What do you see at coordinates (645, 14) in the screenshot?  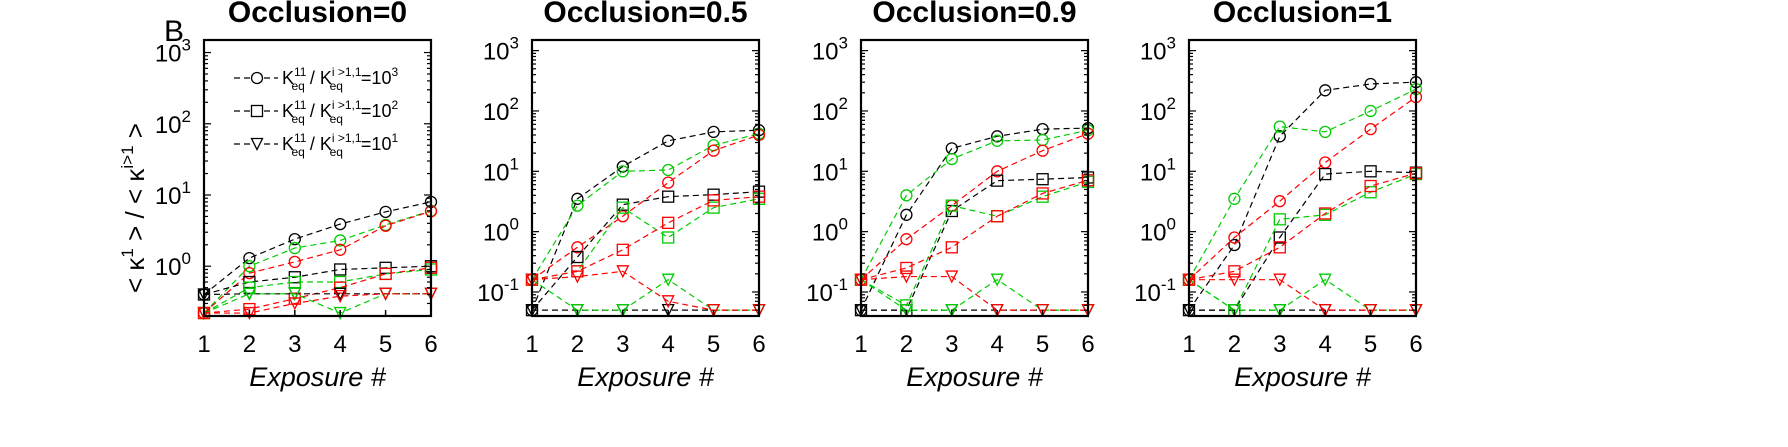 I see `panel-title: Occlusion=0.5` at bounding box center [645, 14].